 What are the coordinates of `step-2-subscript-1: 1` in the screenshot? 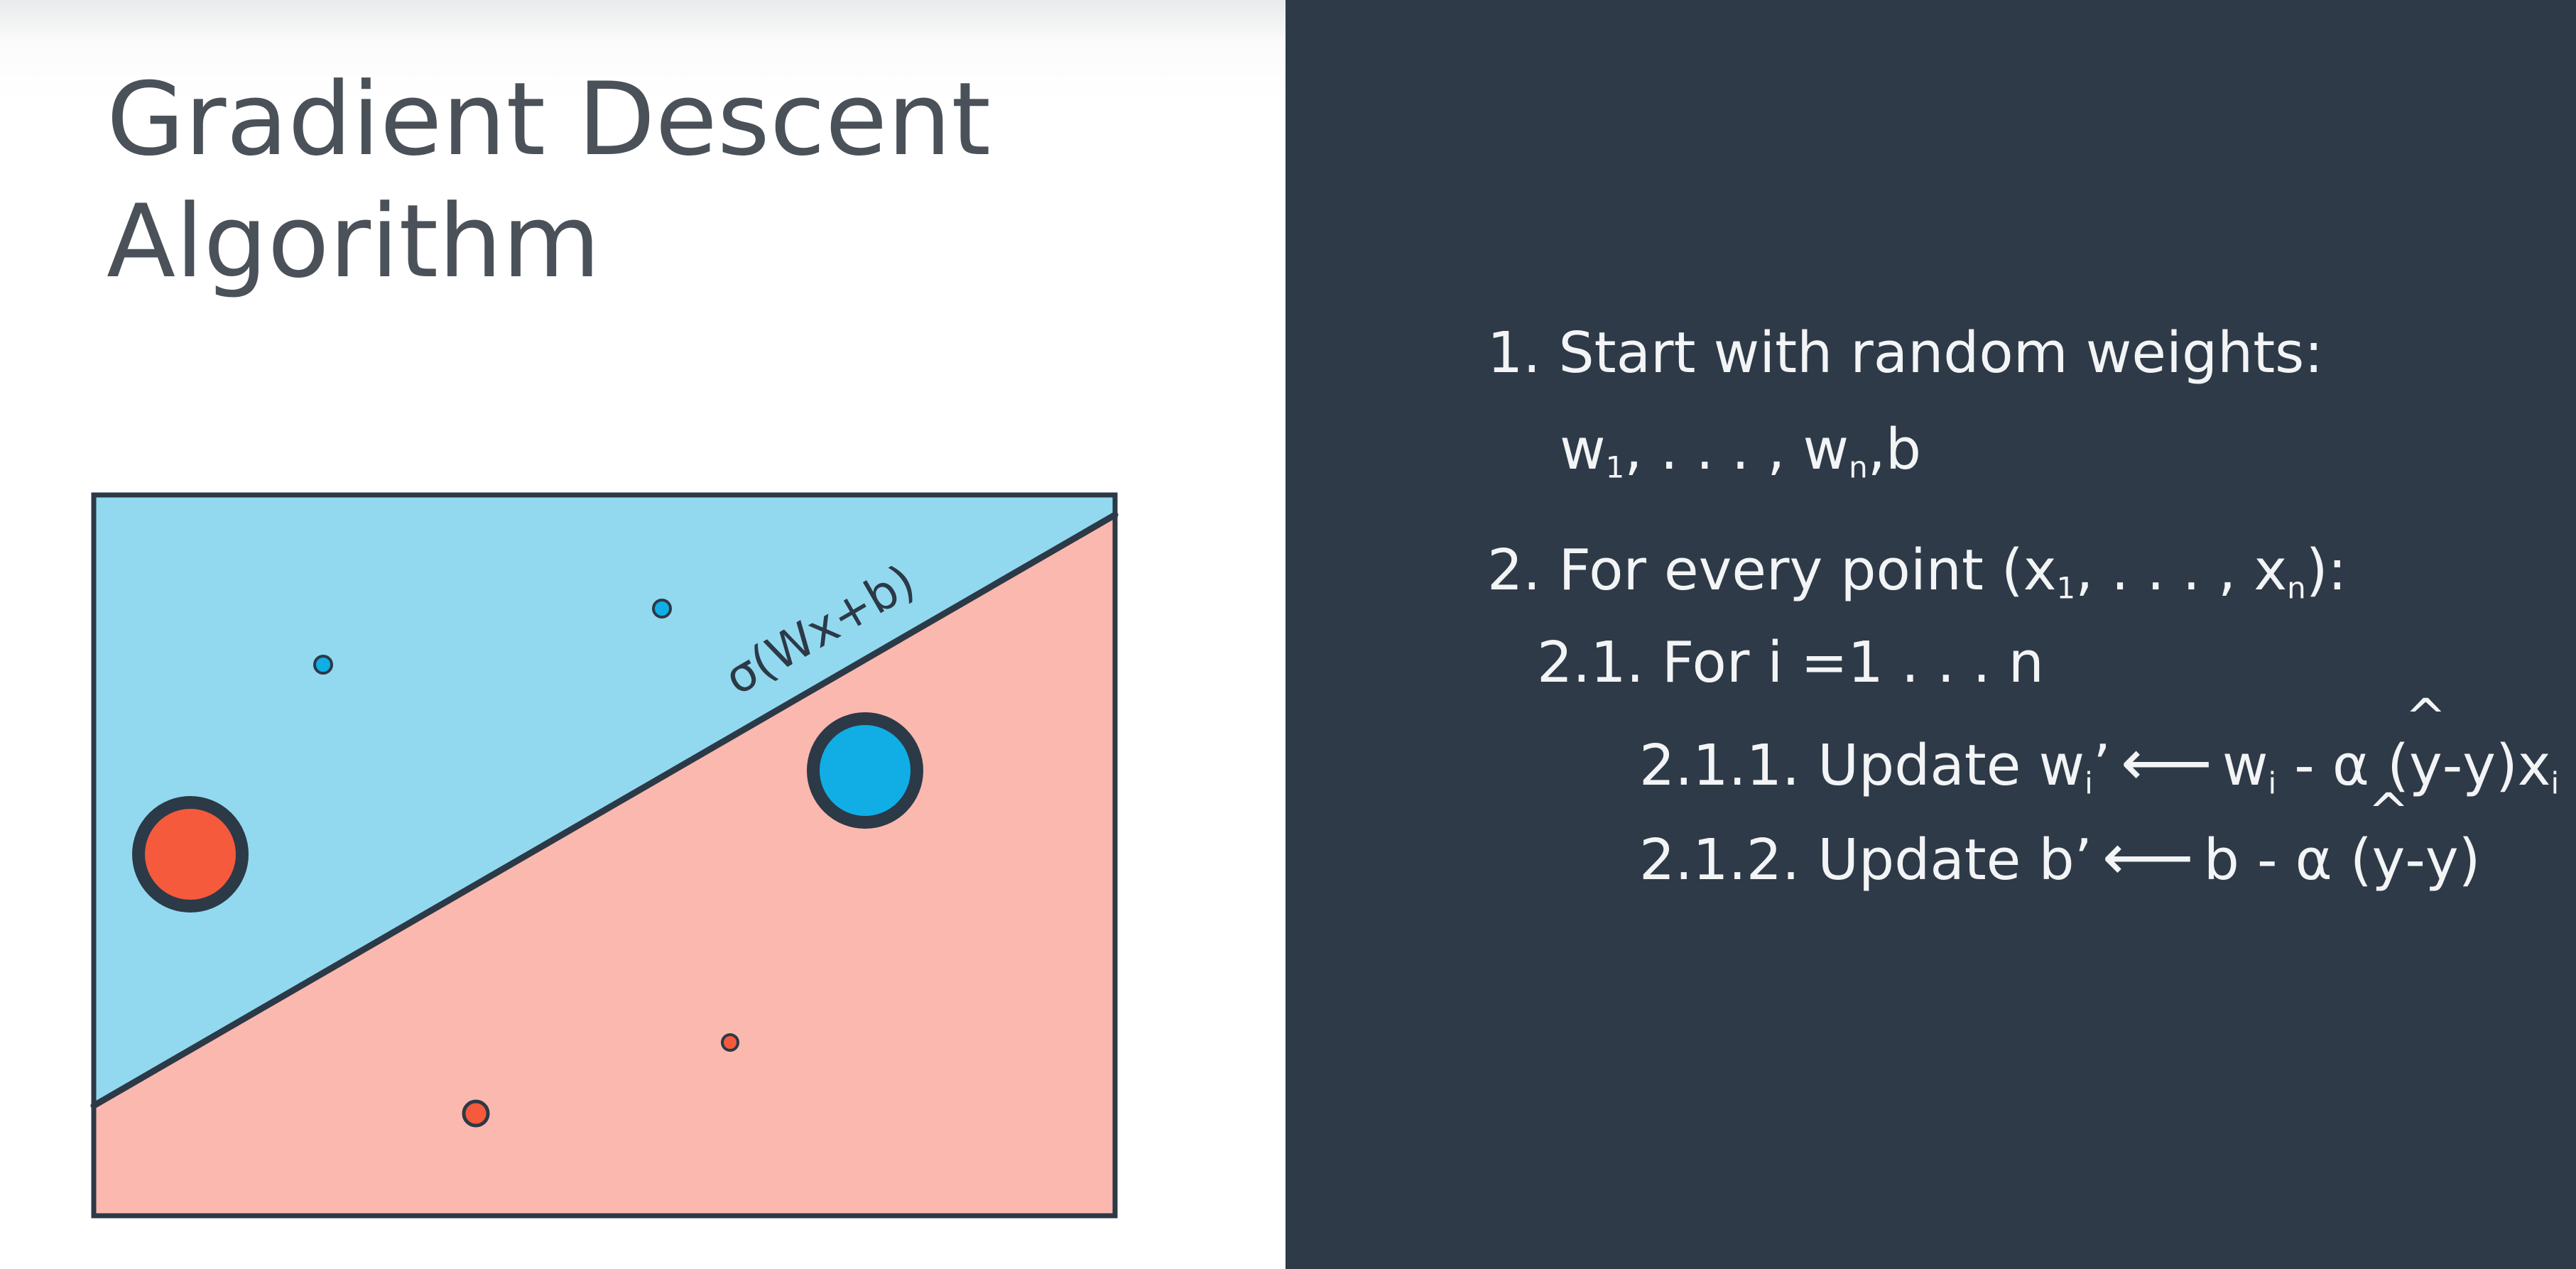 It's located at (2066, 588).